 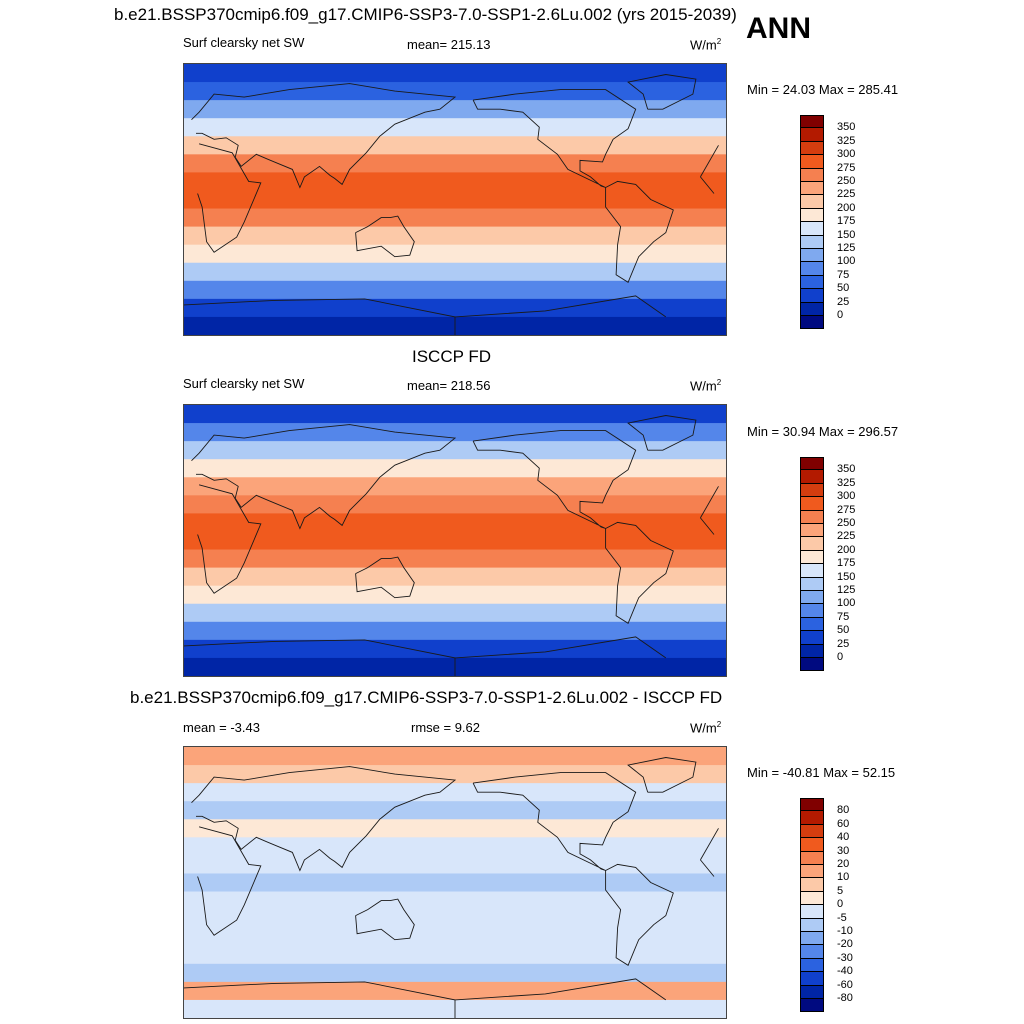 What do you see at coordinates (840, 890) in the screenshot?
I see `colorbar-tick-label: 5` at bounding box center [840, 890].